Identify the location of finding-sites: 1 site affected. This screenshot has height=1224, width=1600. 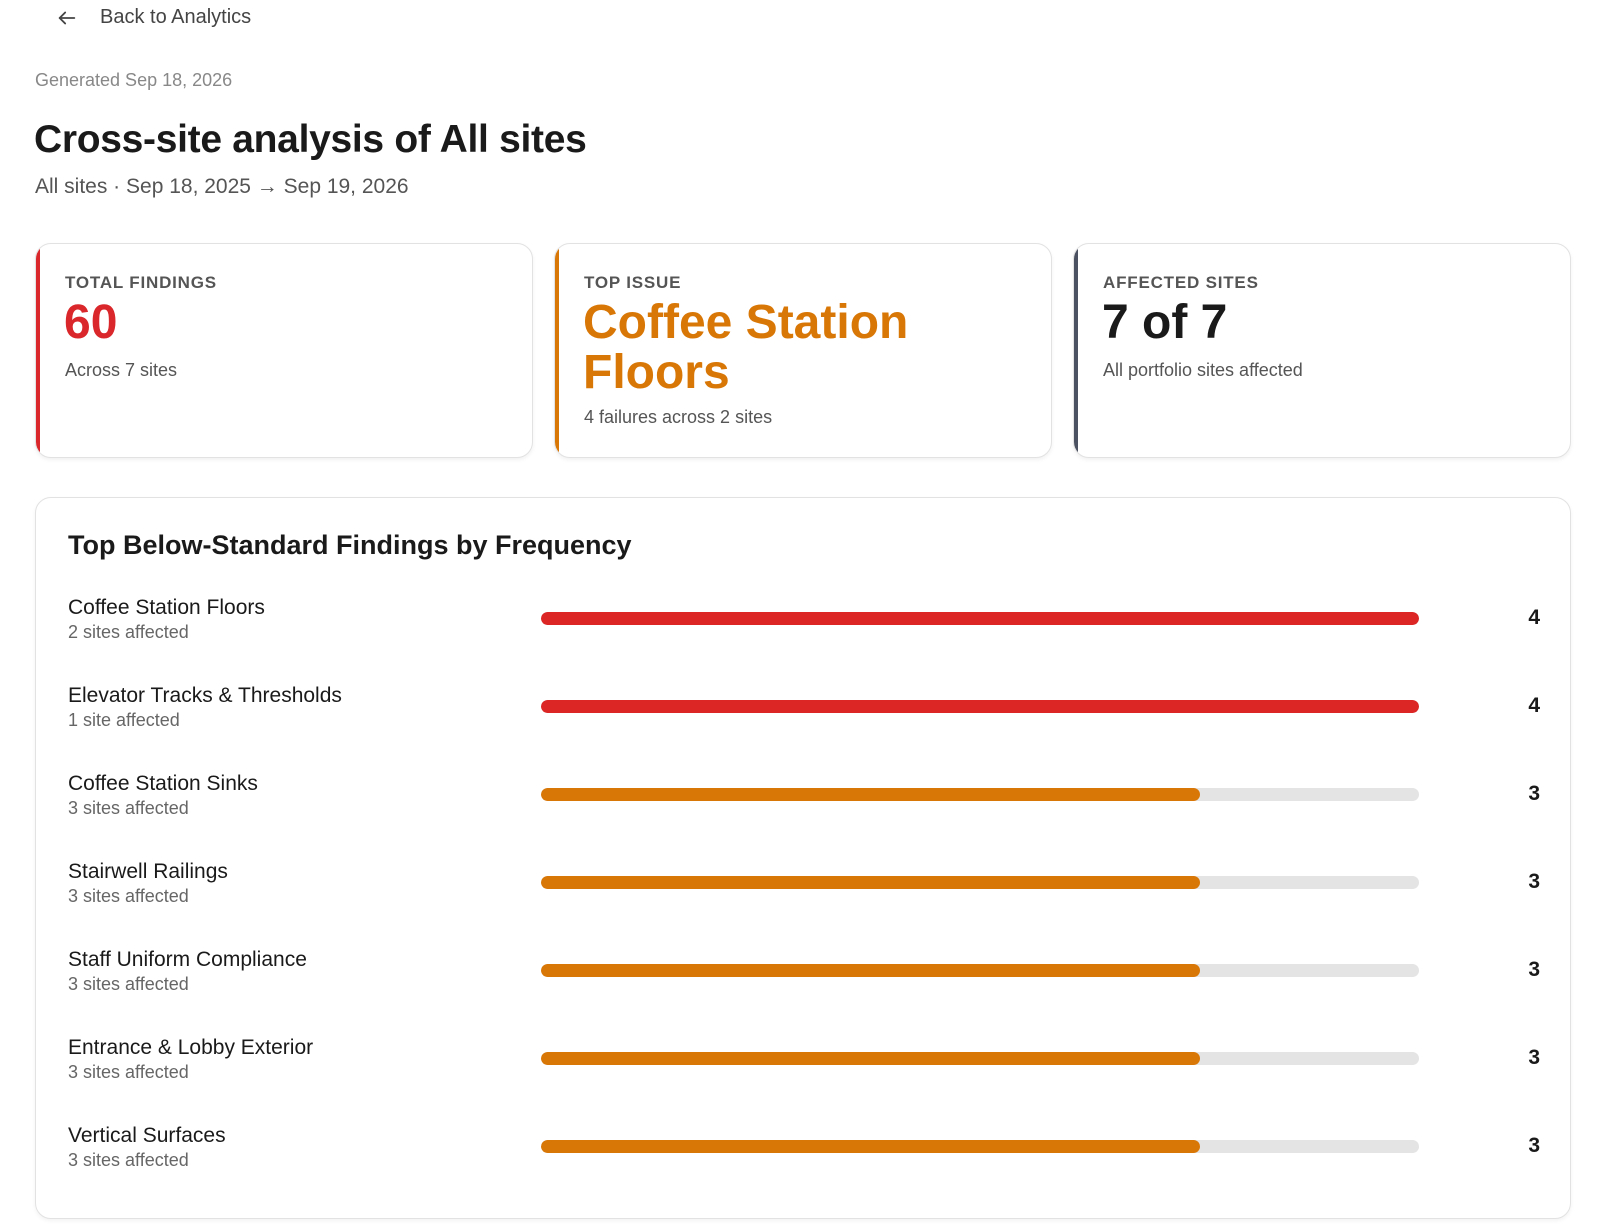
(124, 720).